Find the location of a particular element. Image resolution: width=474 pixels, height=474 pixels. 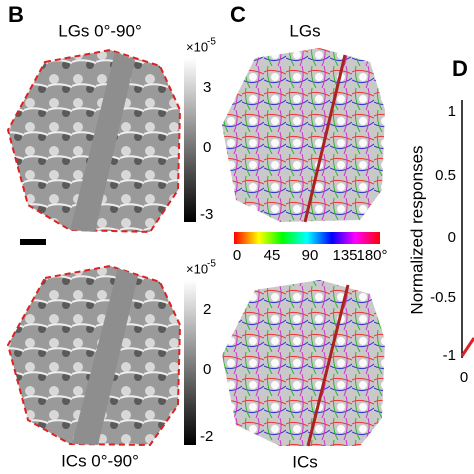

panel-label: D is located at coordinates (460, 68).